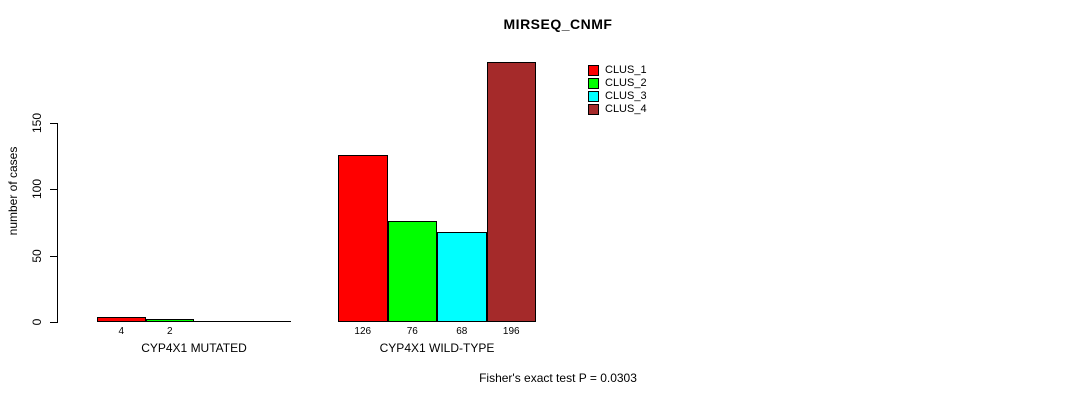 Image resolution: width=1090 pixels, height=400 pixels. Describe the element at coordinates (462, 277) in the screenshot. I see `bar-clus_3-group2` at that location.